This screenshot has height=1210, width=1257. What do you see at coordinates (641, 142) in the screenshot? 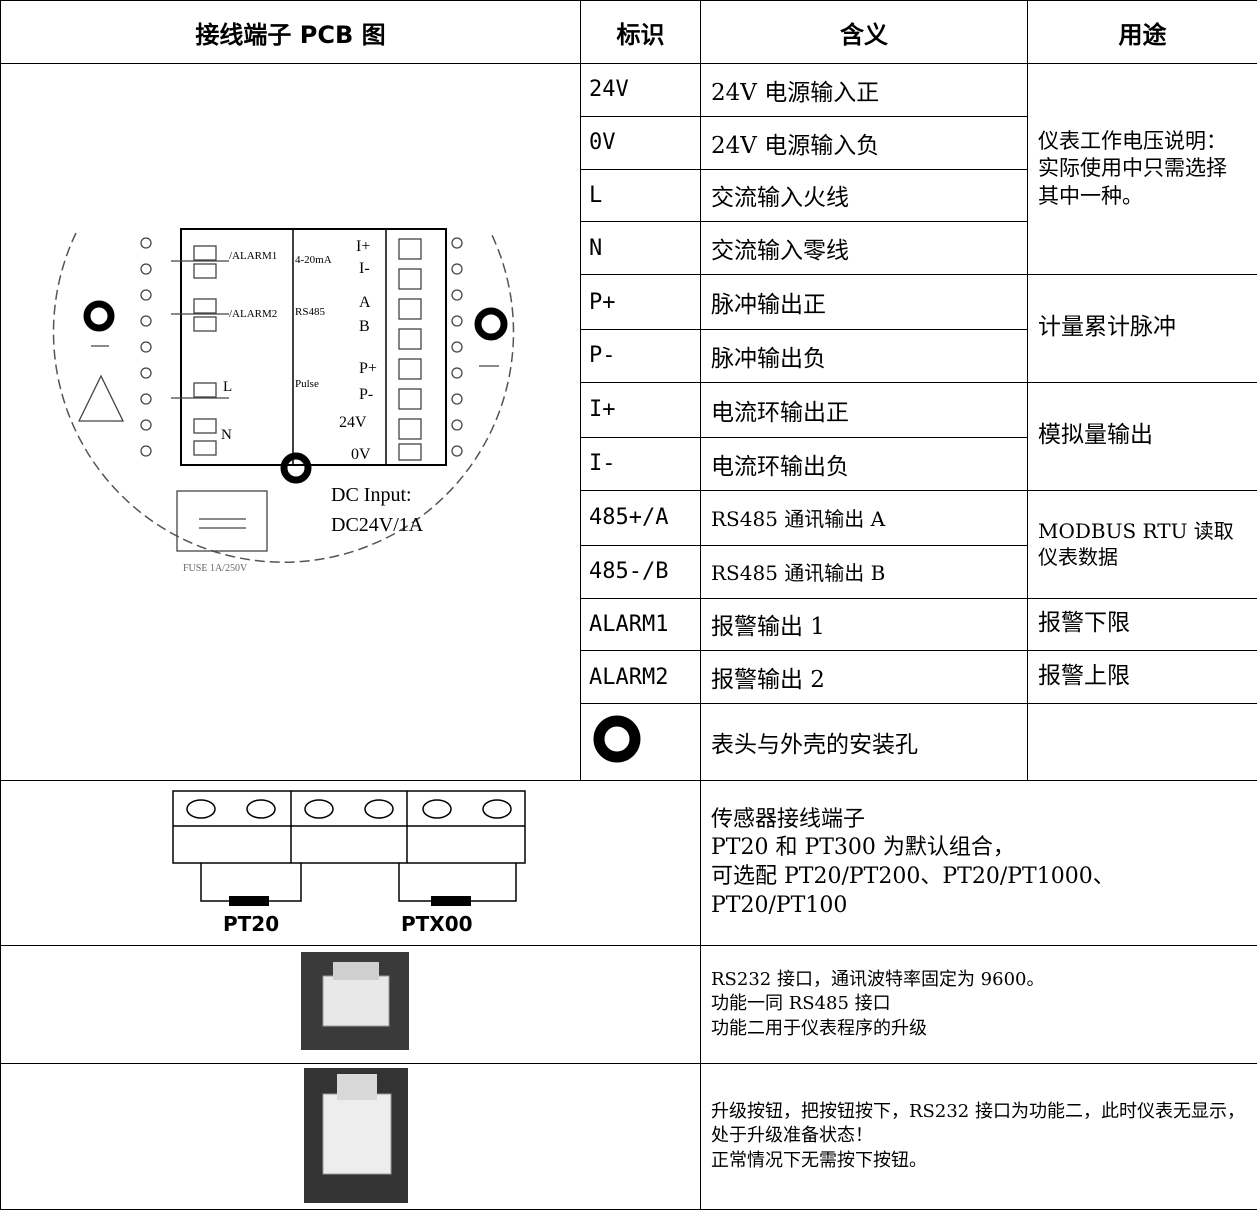
I see `label-cell: 0V` at bounding box center [641, 142].